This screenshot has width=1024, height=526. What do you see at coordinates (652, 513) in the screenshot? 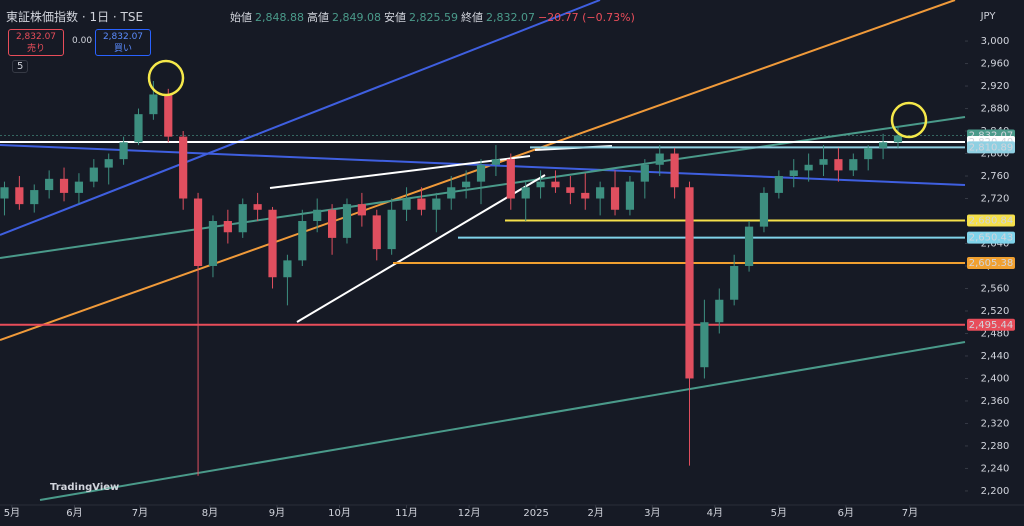
I see `x-tick-label: 3月` at bounding box center [652, 513].